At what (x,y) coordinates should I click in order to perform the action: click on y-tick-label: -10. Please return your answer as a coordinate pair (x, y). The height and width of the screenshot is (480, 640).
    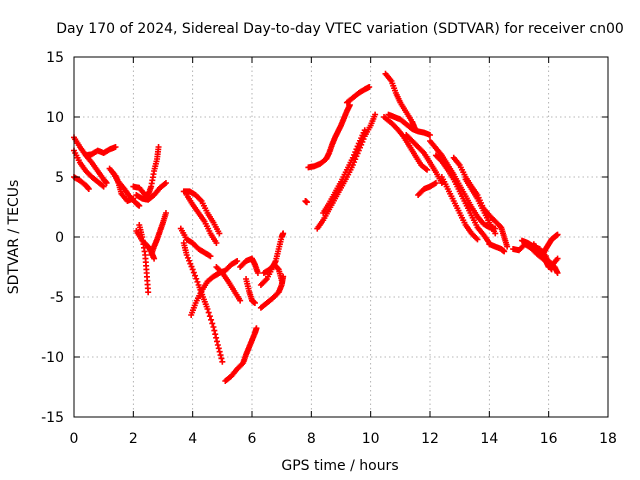
    Looking at the image, I should click on (52, 358).